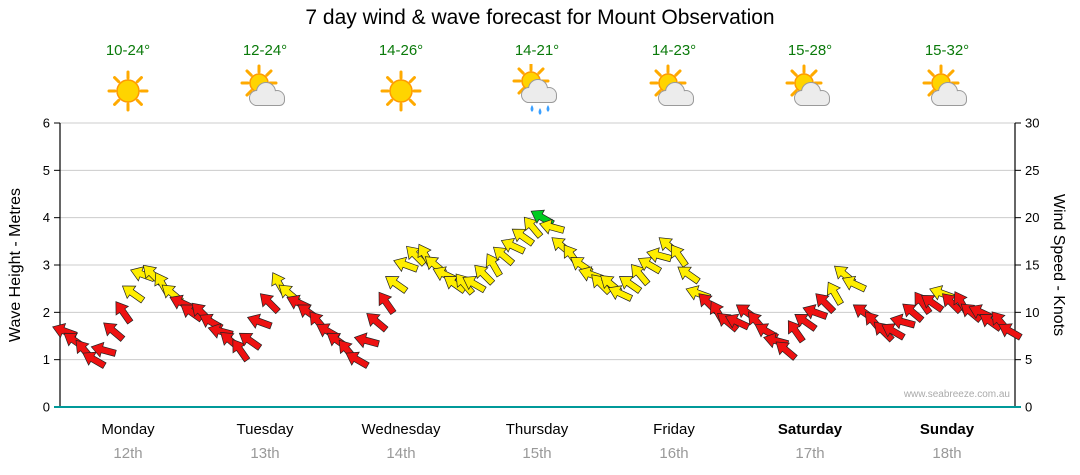 The width and height of the screenshot is (1080, 475). Describe the element at coordinates (947, 254) in the screenshot. I see `day-column-sunday: 15-32° Sunday 18th` at that location.